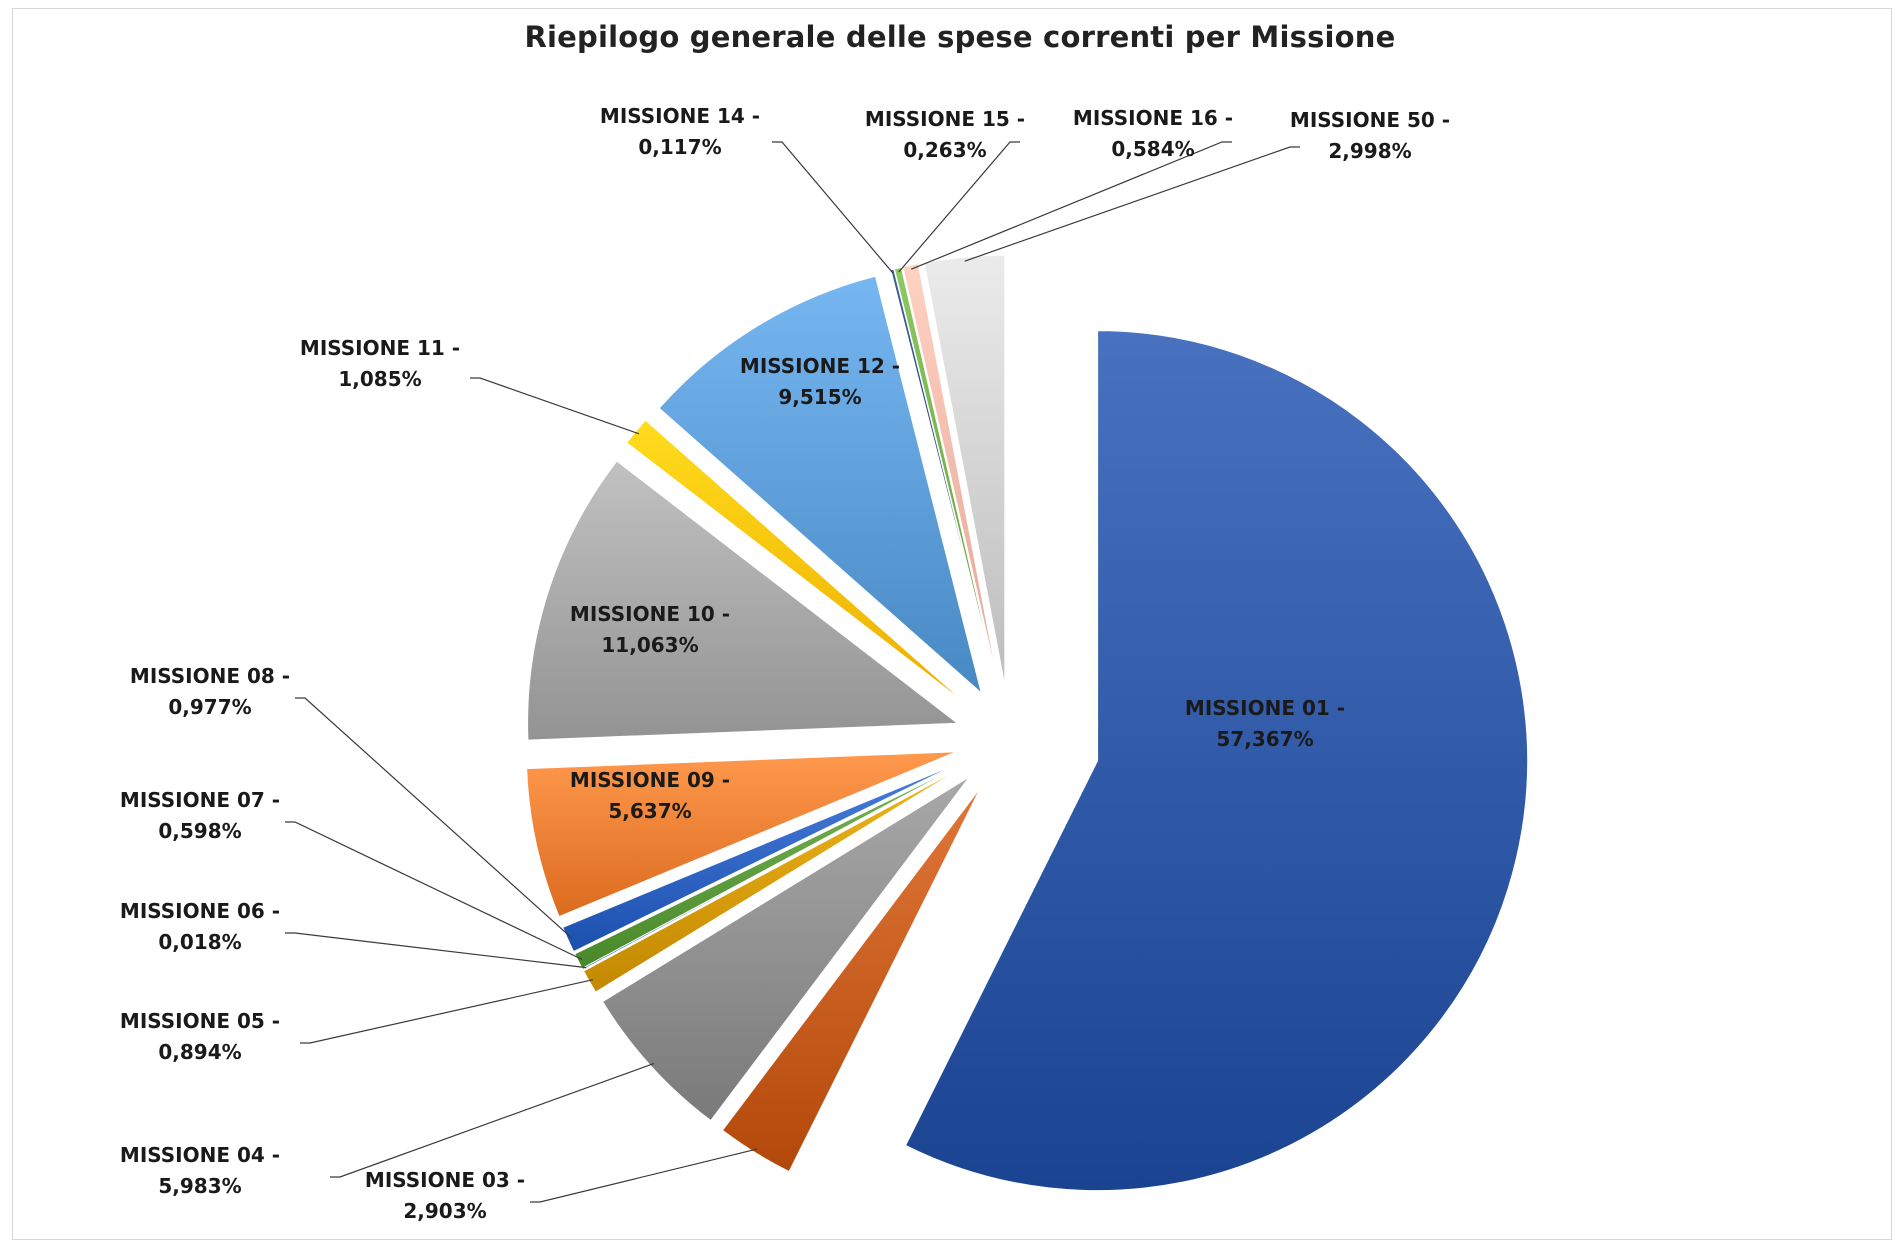  What do you see at coordinates (199, 942) in the screenshot?
I see `data-label-value: 0,018%` at bounding box center [199, 942].